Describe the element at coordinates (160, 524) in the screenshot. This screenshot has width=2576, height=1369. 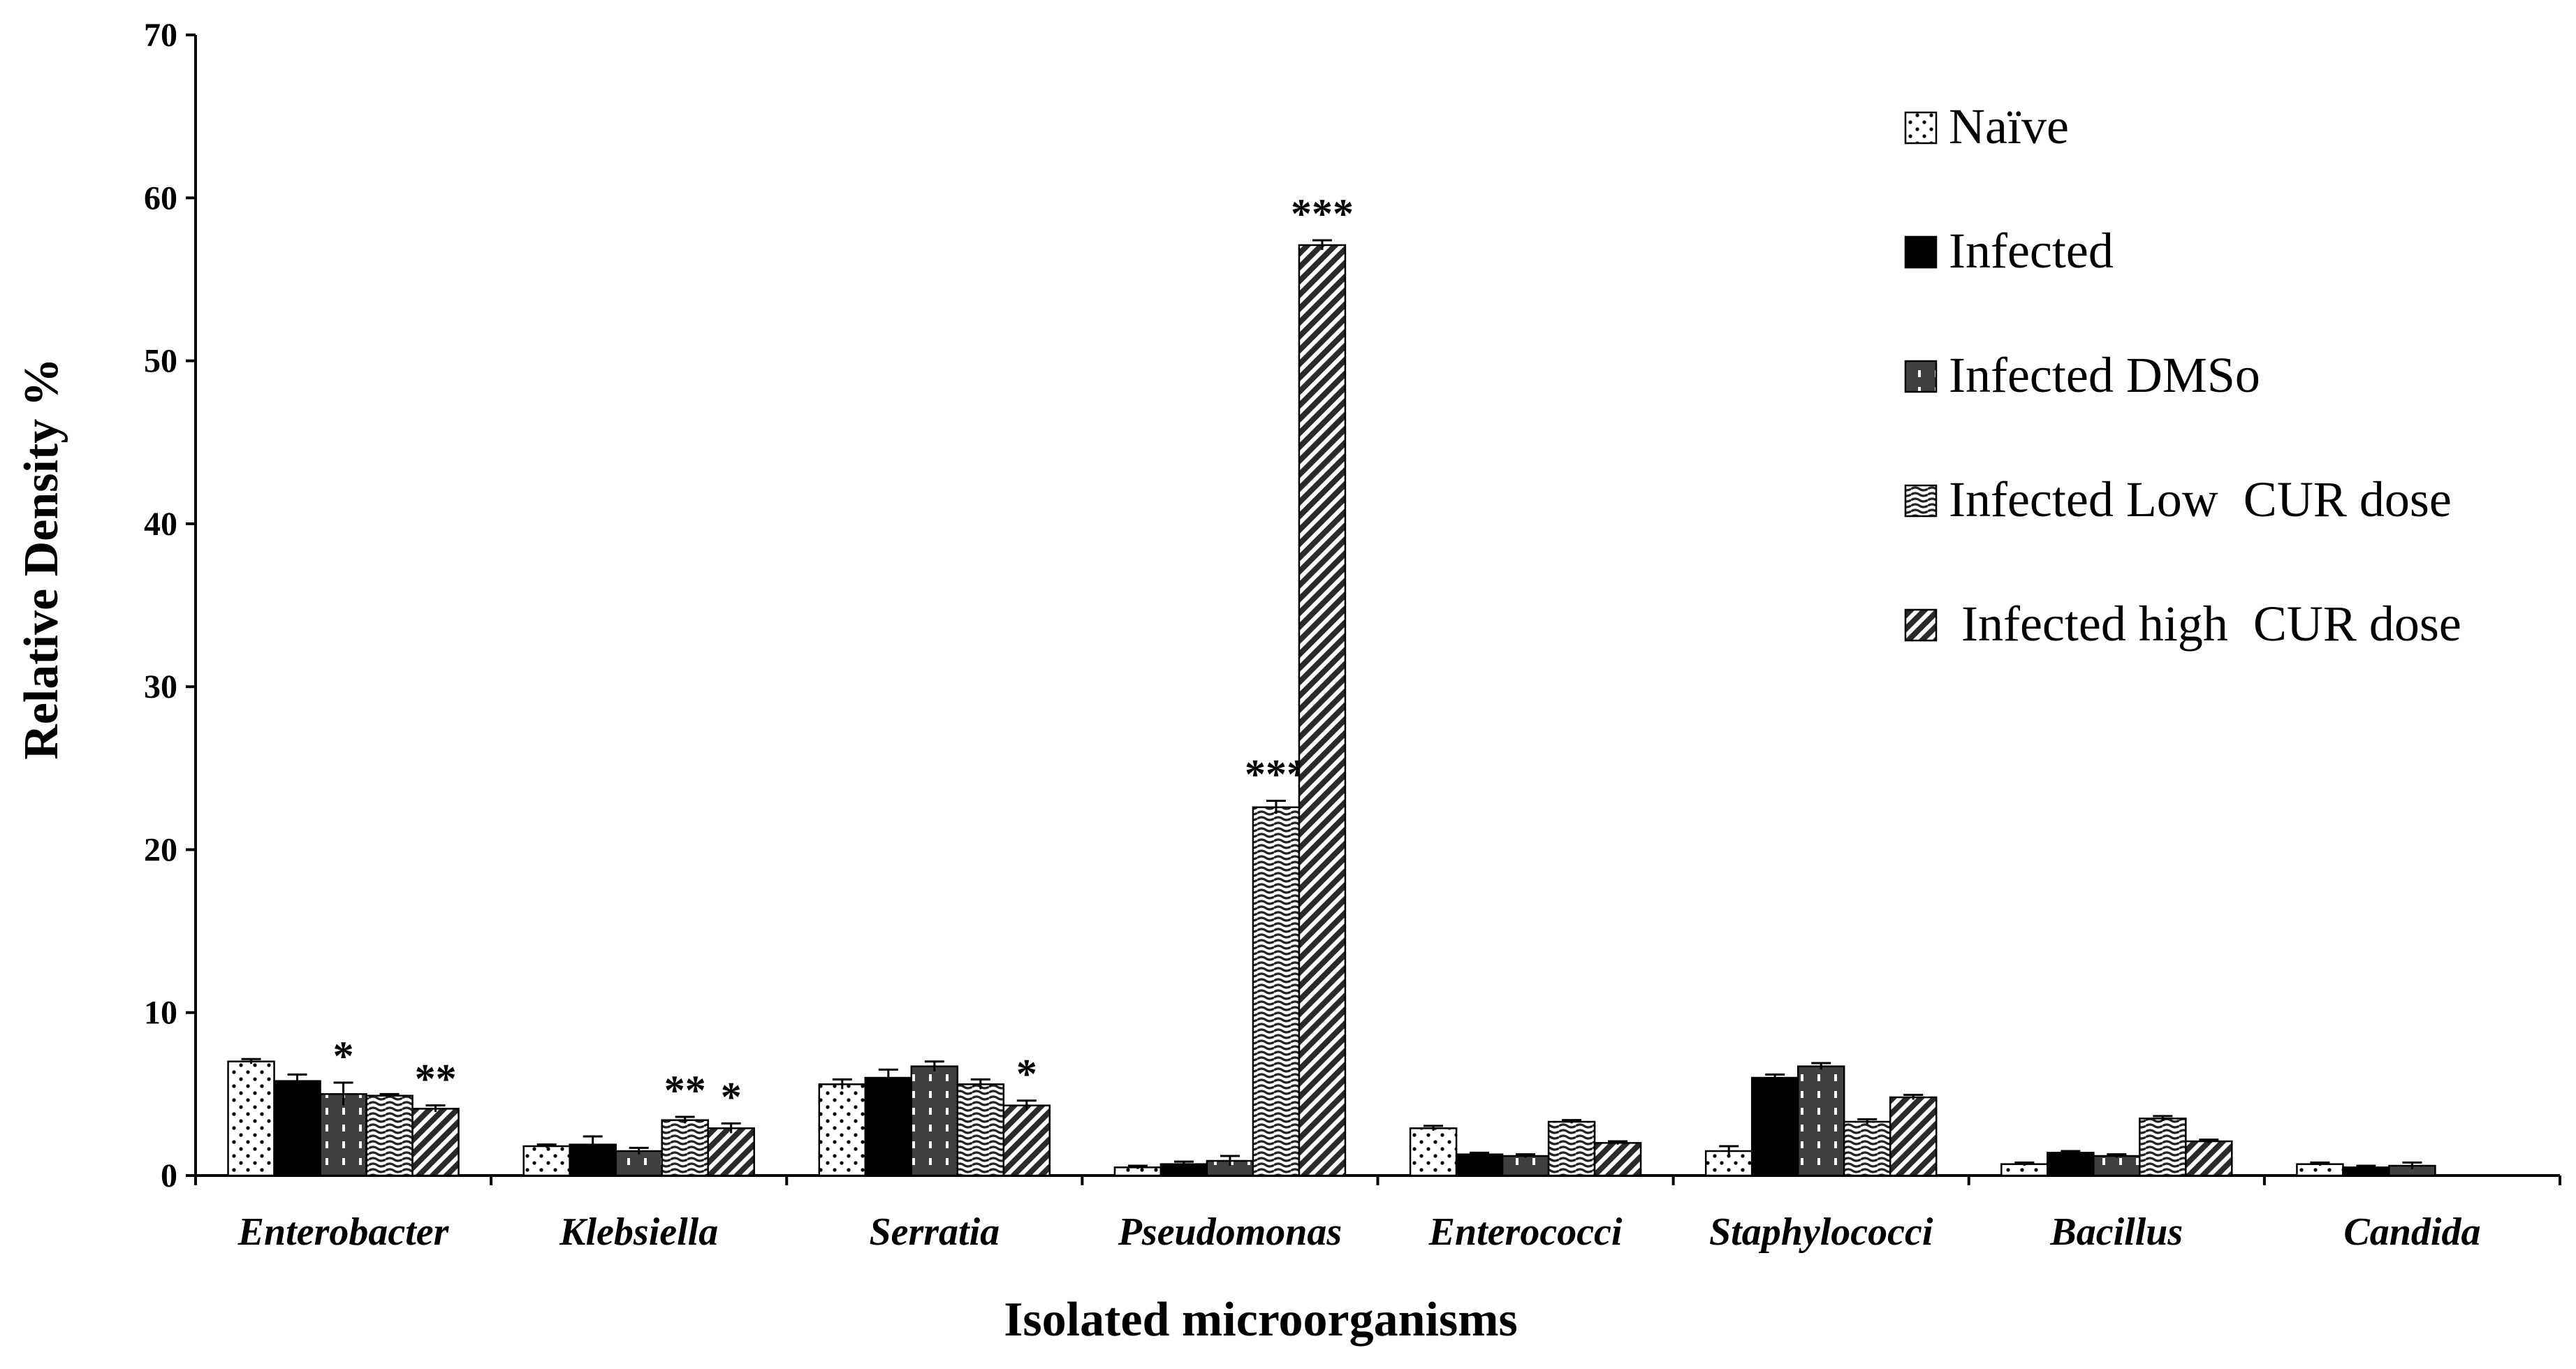
I see `y-tick-label: 40` at that location.